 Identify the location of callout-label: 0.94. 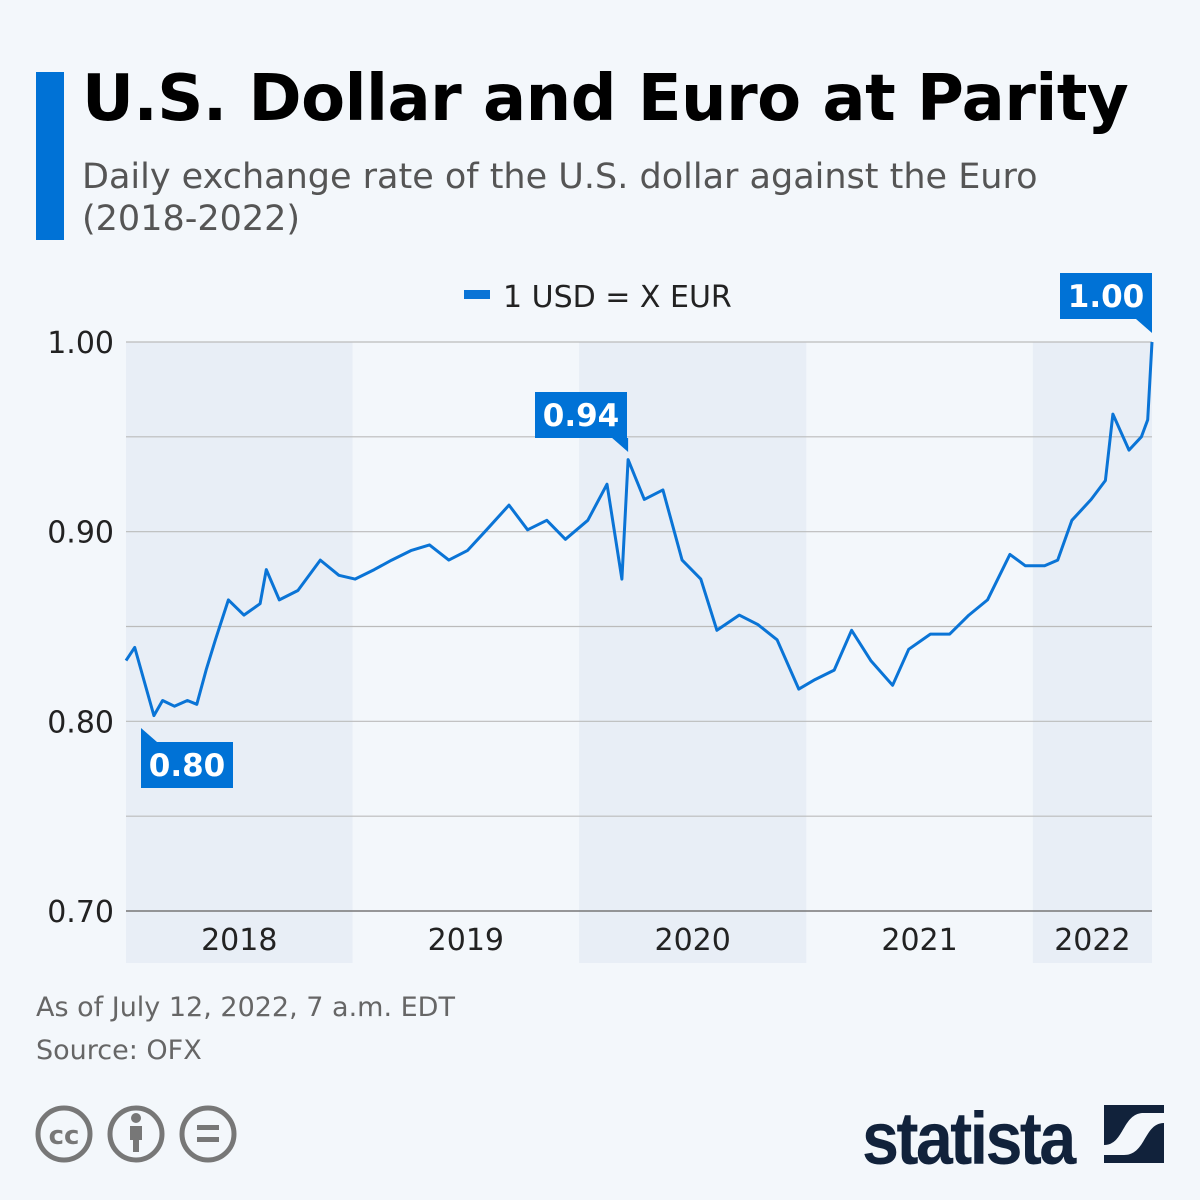
(581, 416).